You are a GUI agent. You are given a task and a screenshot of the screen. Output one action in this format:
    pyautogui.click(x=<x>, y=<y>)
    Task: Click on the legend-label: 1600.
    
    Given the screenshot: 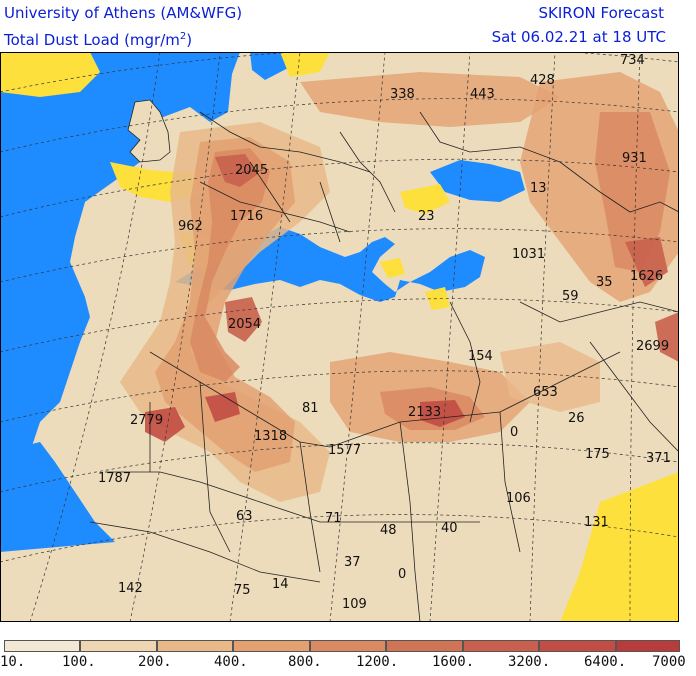 What is the action you would take?
    pyautogui.click(x=453, y=662)
    